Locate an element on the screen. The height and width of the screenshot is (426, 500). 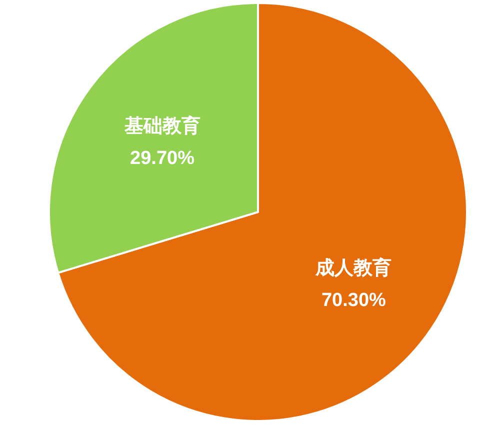
slice-label: 成人教育 is located at coordinates (353, 267).